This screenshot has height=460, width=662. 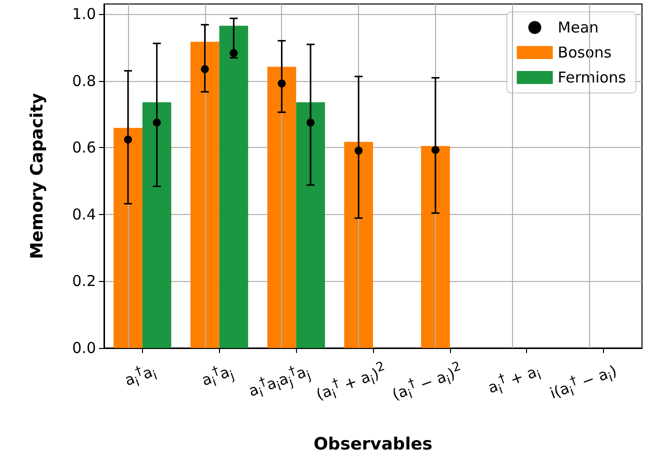 What do you see at coordinates (84, 281) in the screenshot?
I see `y-tick-label: 0.2` at bounding box center [84, 281].